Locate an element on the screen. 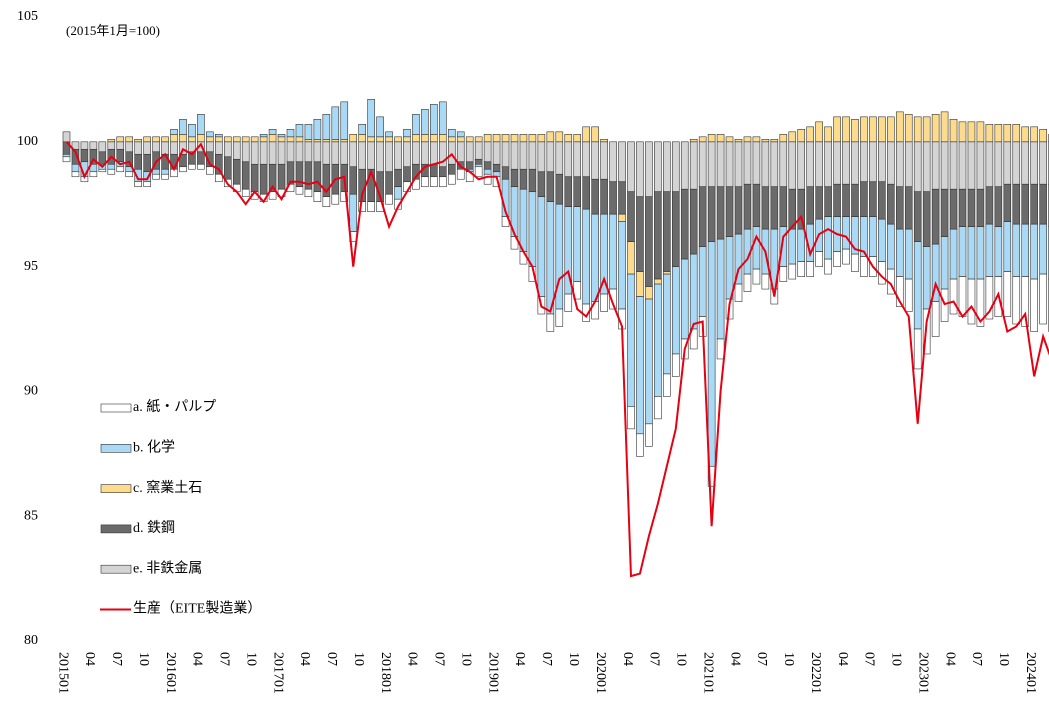  x-tick-label: 201501 is located at coordinates (62, 673).